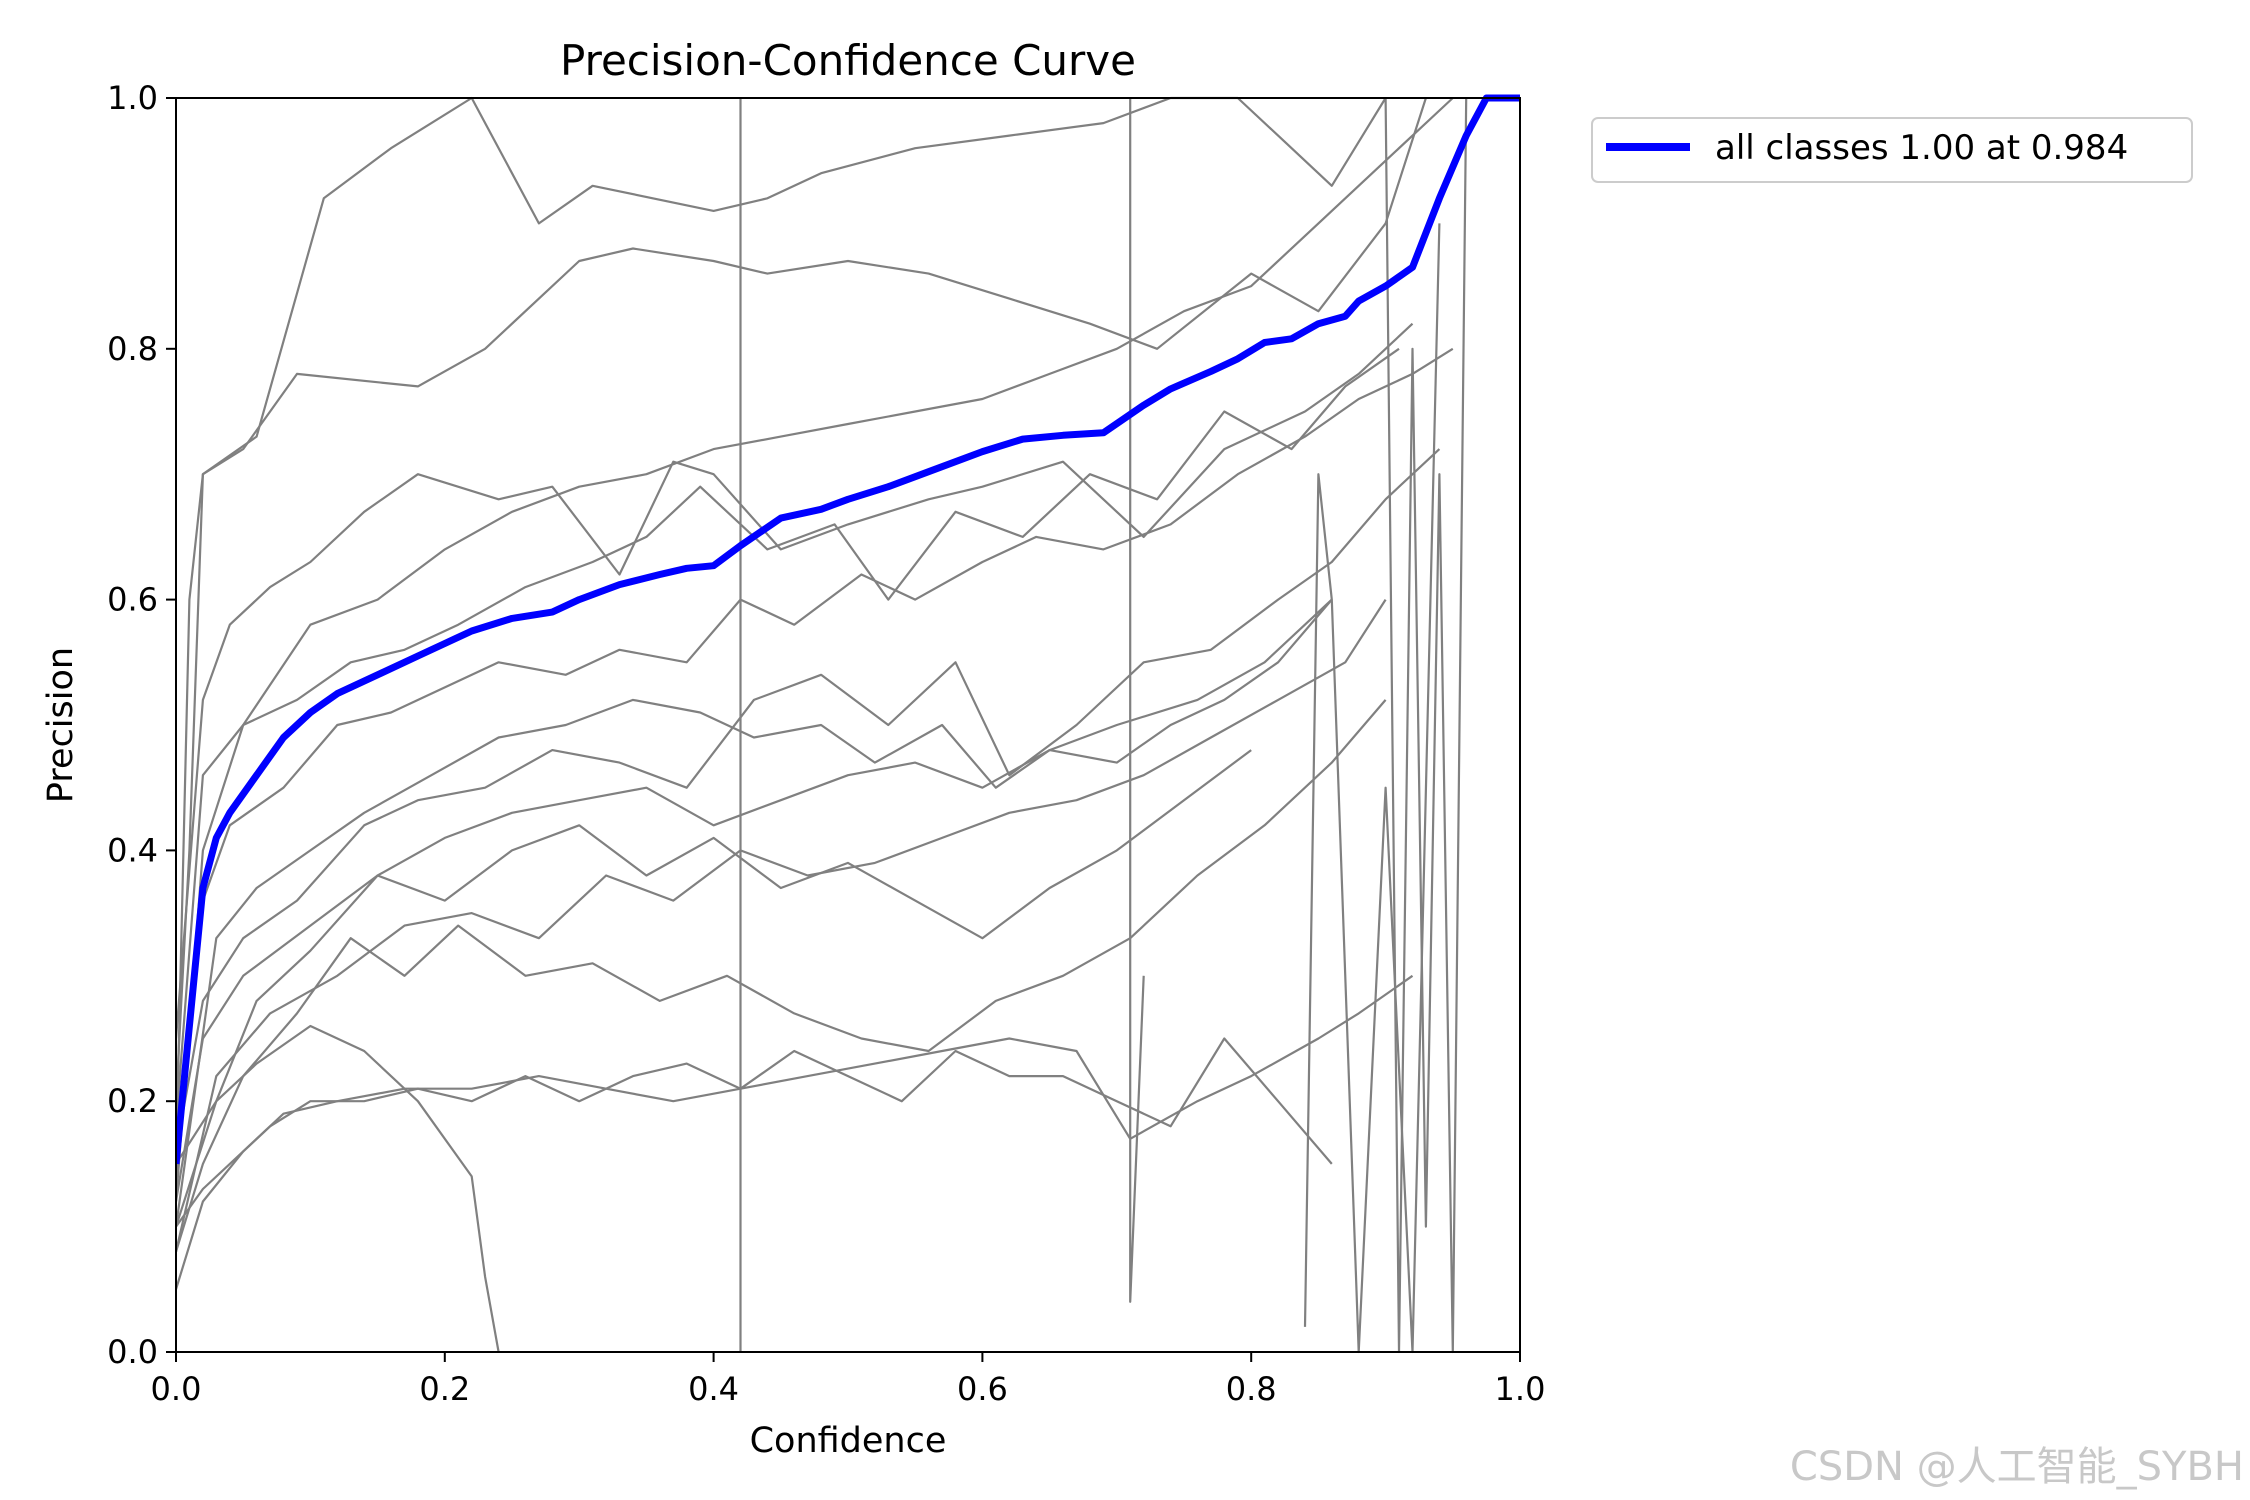 This screenshot has width=2250, height=1500. I want to click on y-axis-label: Precision, so click(61, 725).